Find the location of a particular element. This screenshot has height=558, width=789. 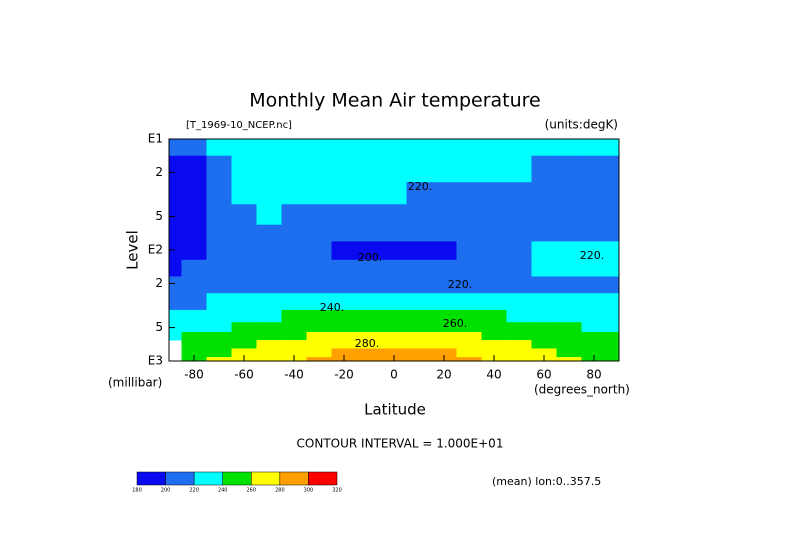

x-tick-label: -80 is located at coordinates (194, 375).